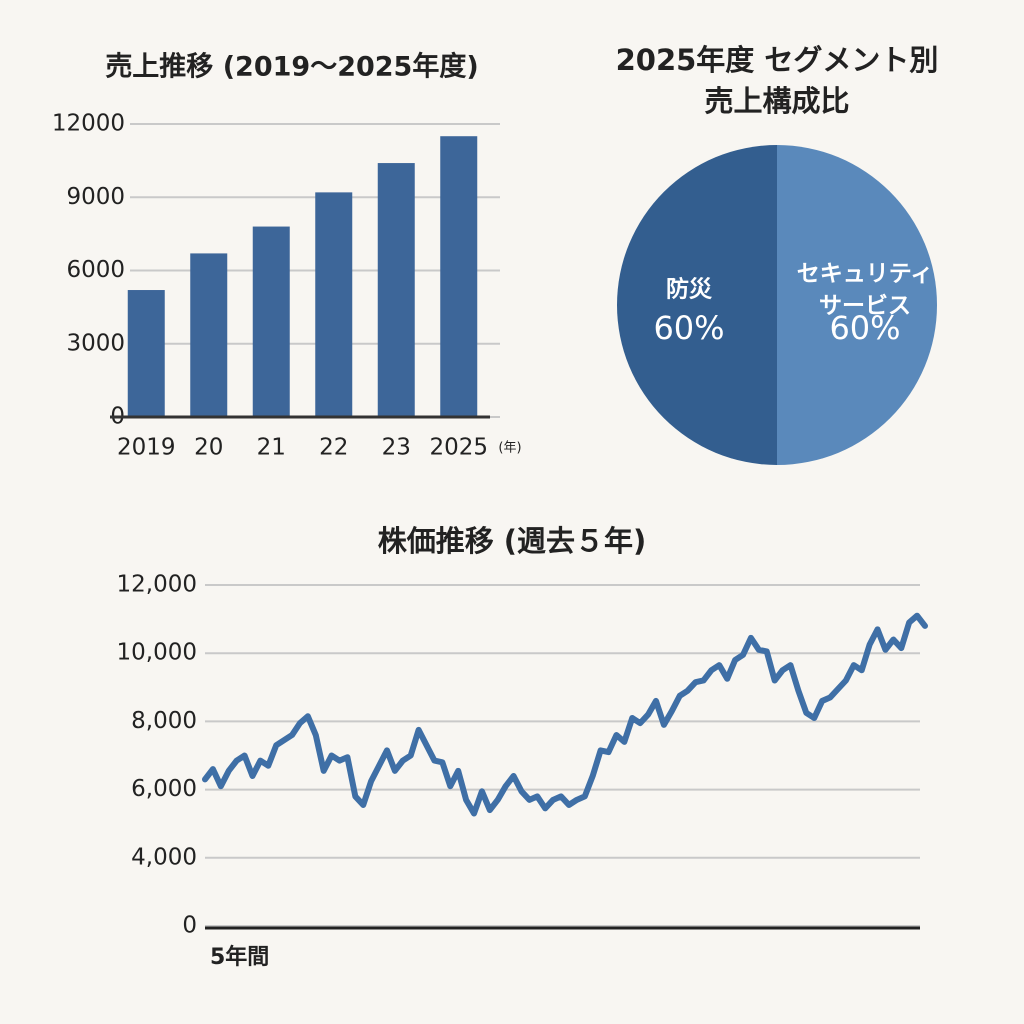 The image size is (1024, 1024). Describe the element at coordinates (565, 714) in the screenshot. I see `price-line` at that location.